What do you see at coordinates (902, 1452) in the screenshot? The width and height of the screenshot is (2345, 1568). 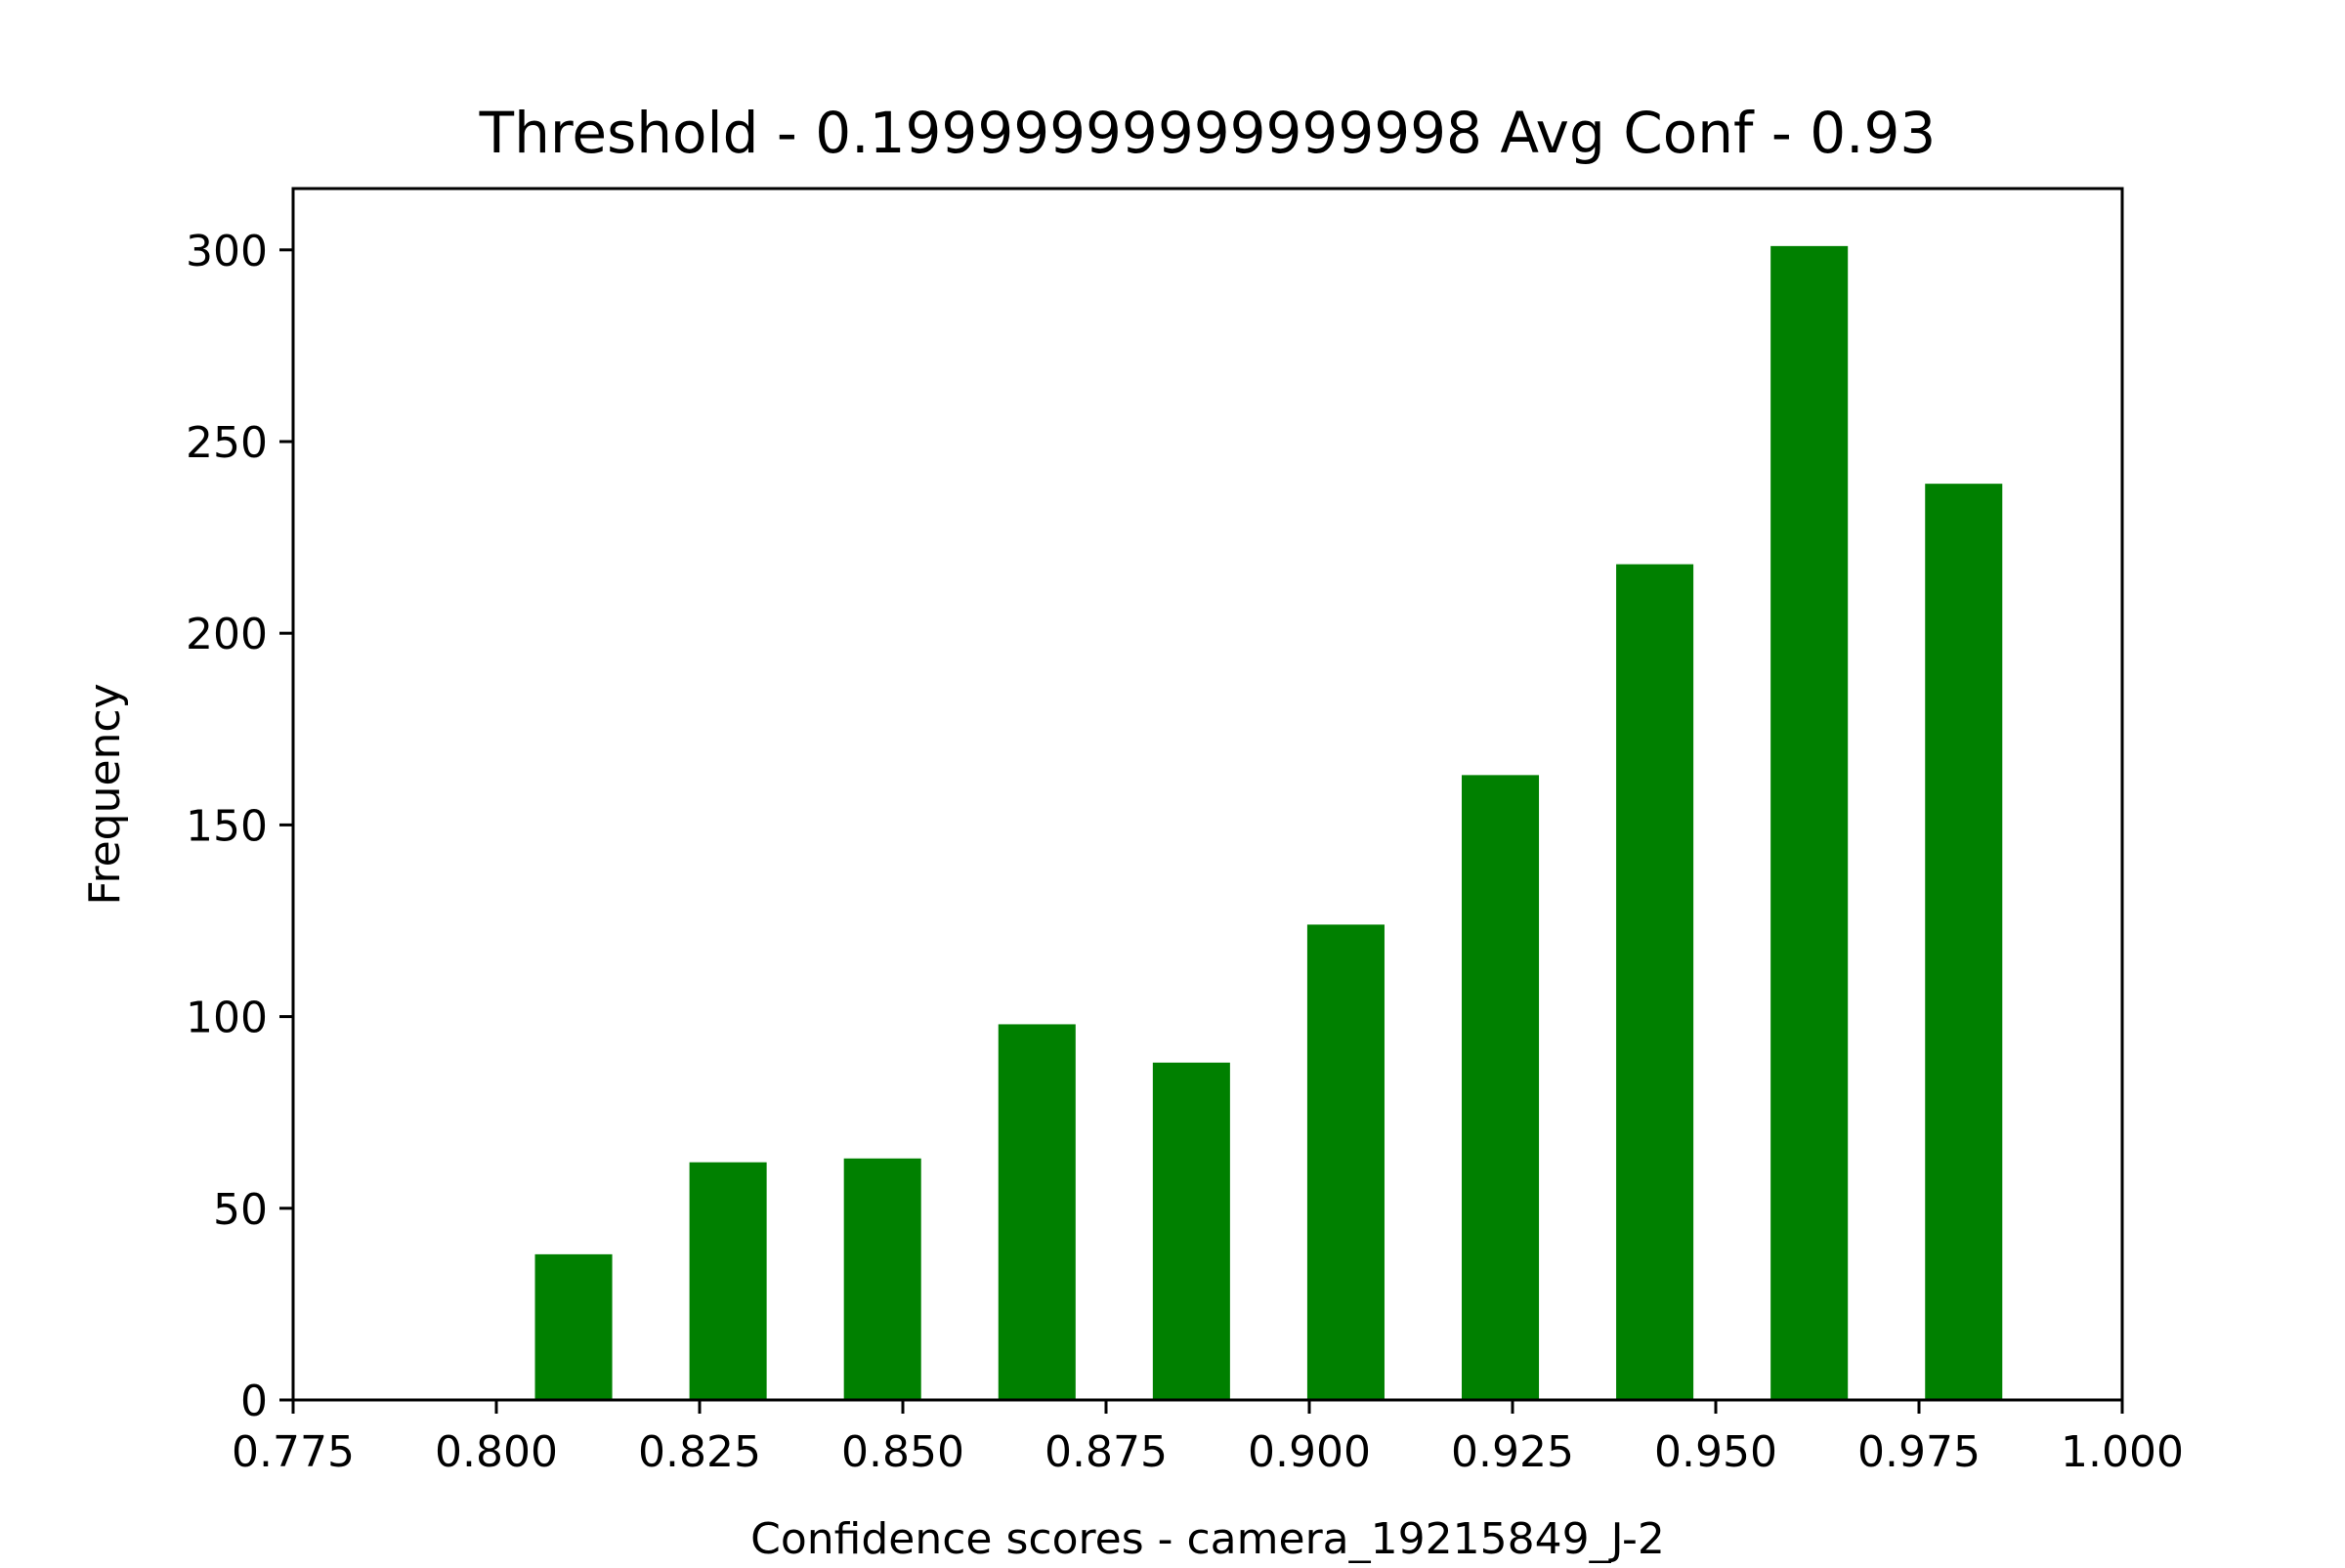 I see `x-tick-label-3: 0.850` at bounding box center [902, 1452].